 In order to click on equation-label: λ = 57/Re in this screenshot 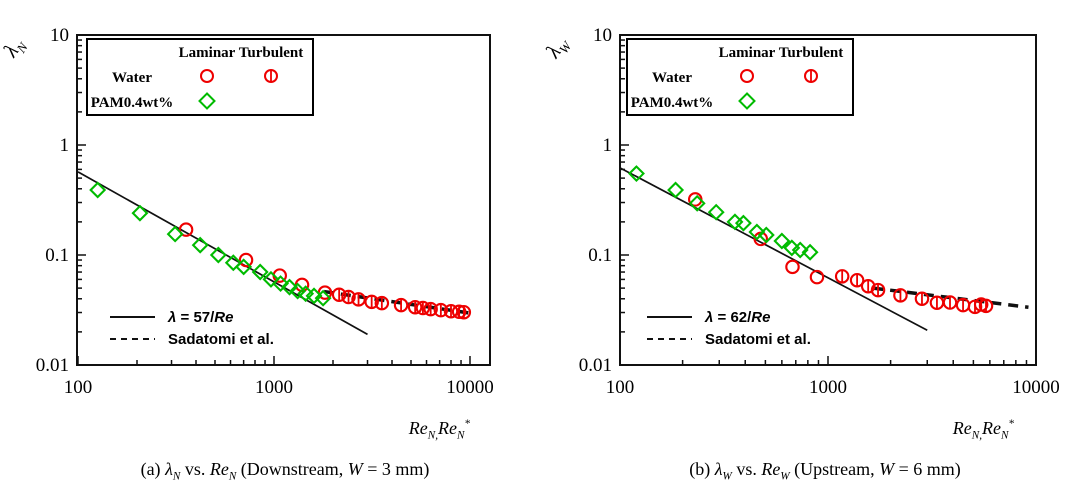, I will do `click(201, 317)`.